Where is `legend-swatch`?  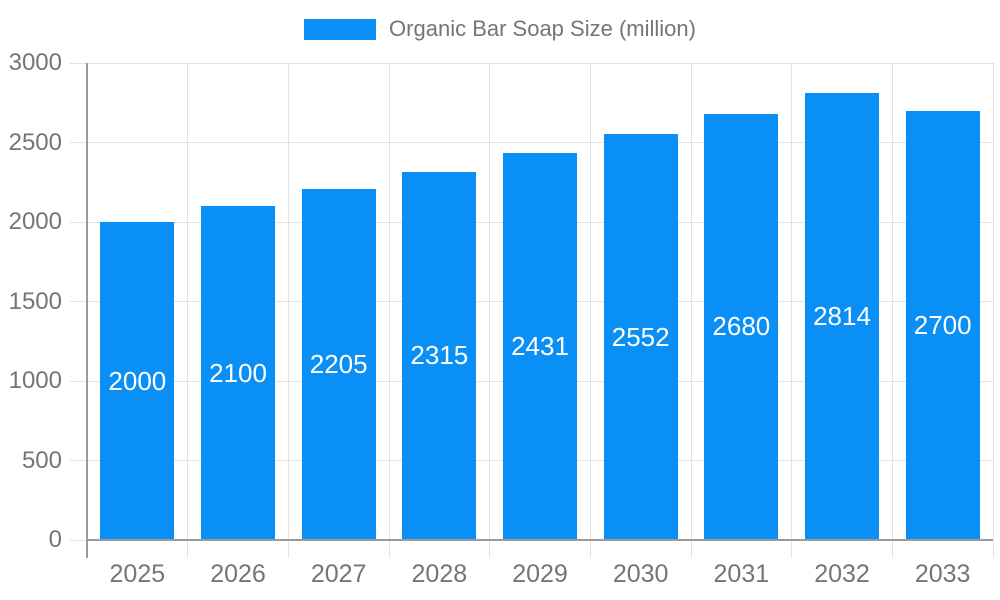 legend-swatch is located at coordinates (340, 29).